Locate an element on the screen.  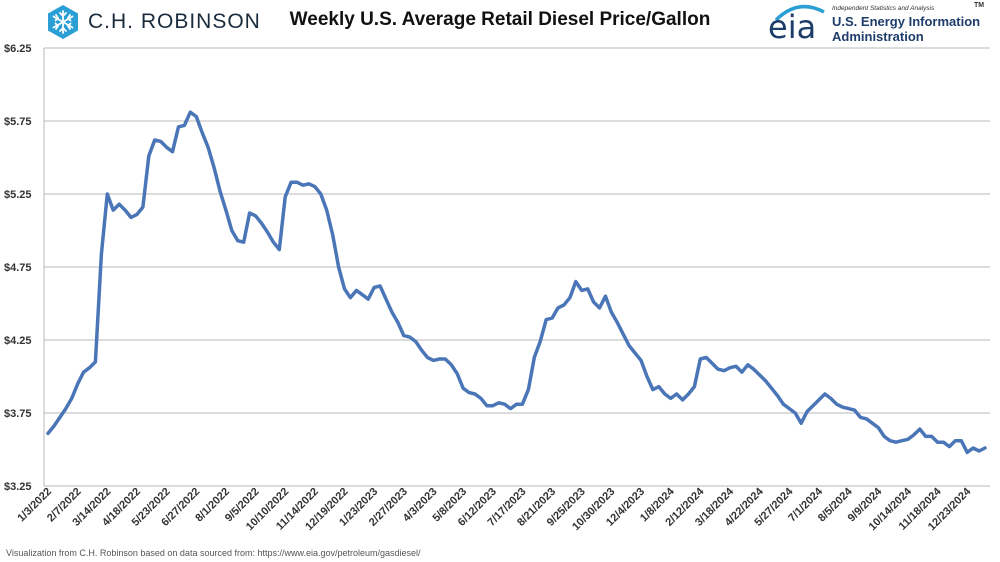
eia-name-line2: Administration is located at coordinates (878, 36).